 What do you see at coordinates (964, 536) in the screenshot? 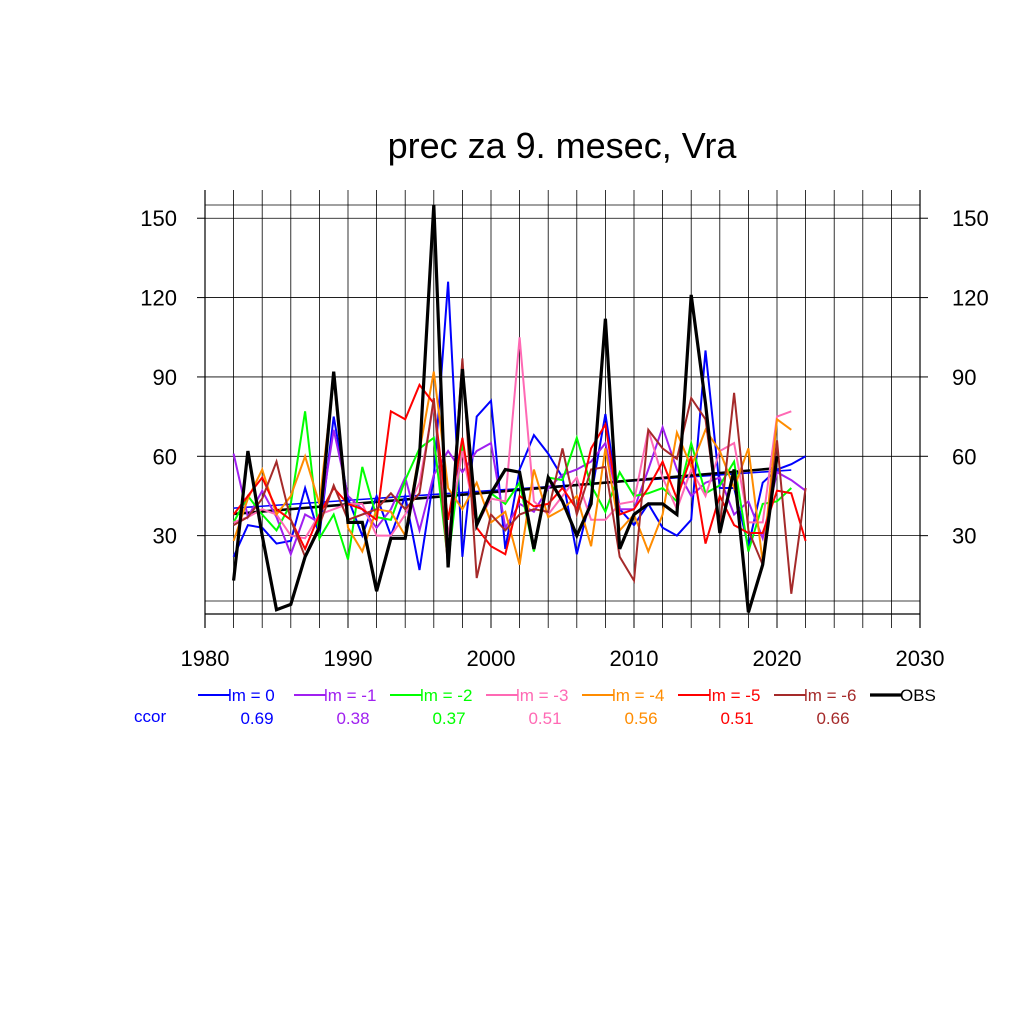
I see `y-tick-label-right: 30` at bounding box center [964, 536].